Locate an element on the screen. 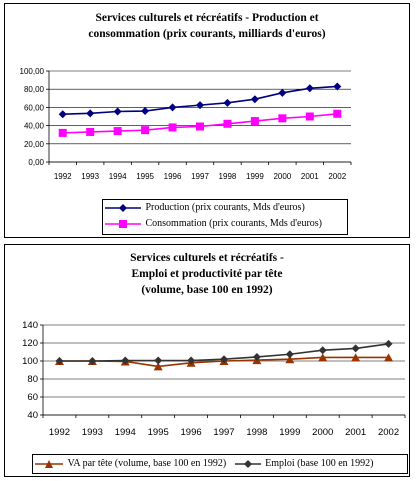 The height and width of the screenshot is (481, 417). y-tick-label: 120 is located at coordinates (30, 343).